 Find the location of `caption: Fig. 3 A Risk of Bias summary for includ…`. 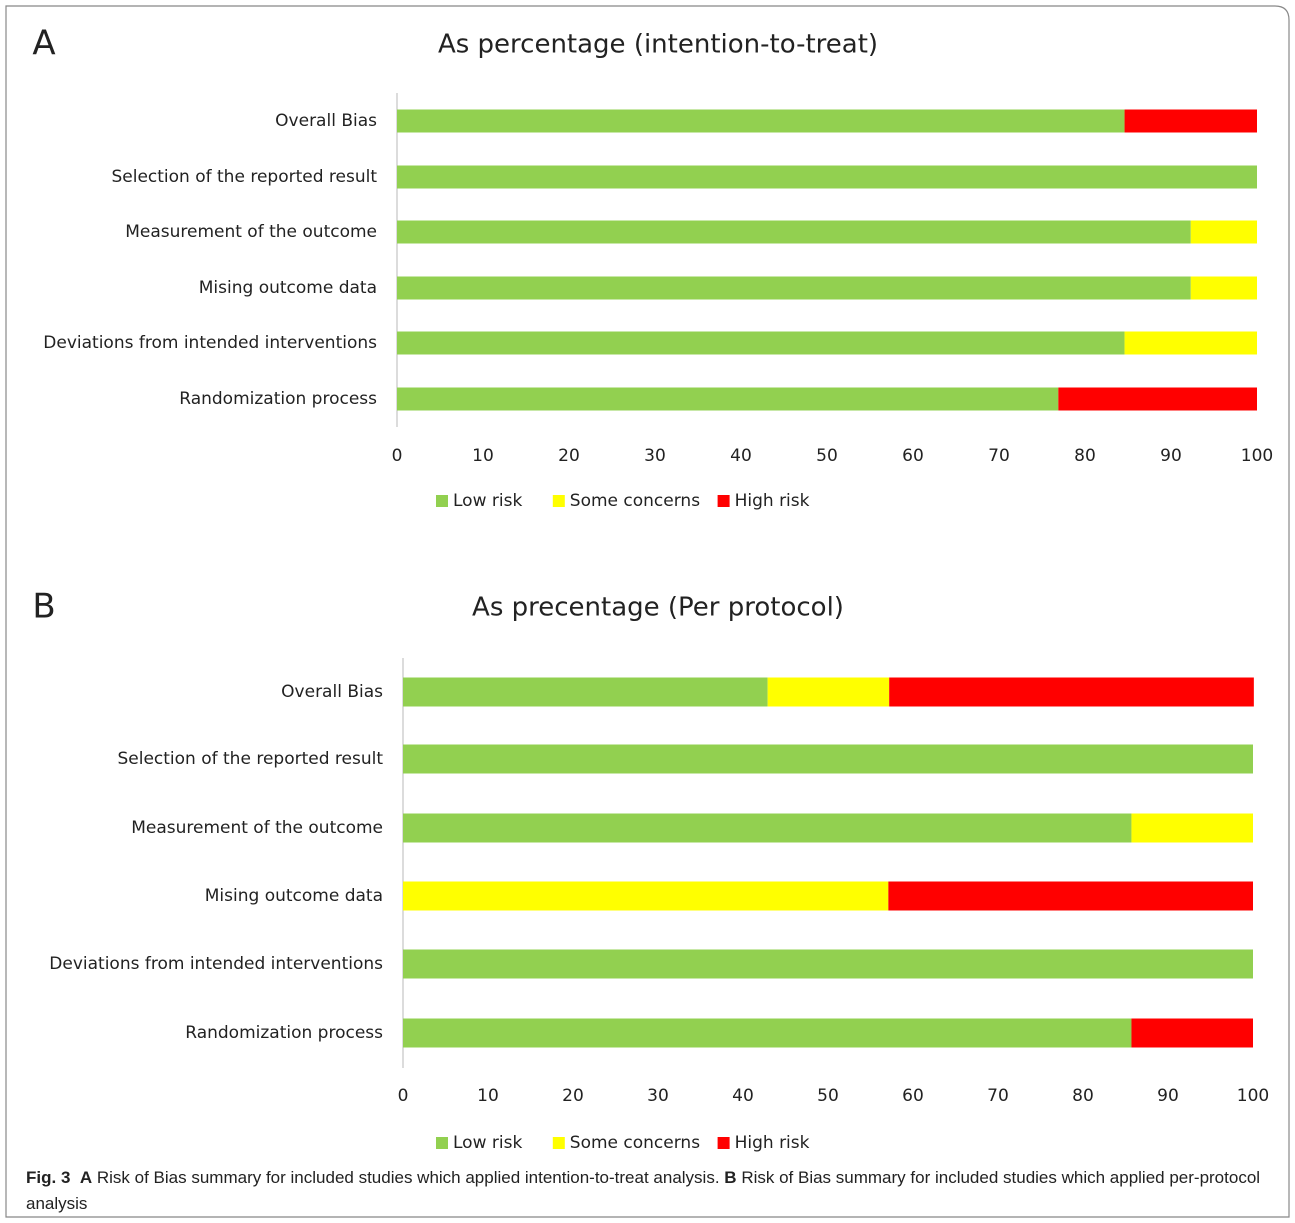

caption: Fig. 3 A Risk of Bias summary for includ… is located at coordinates (648, 1191).